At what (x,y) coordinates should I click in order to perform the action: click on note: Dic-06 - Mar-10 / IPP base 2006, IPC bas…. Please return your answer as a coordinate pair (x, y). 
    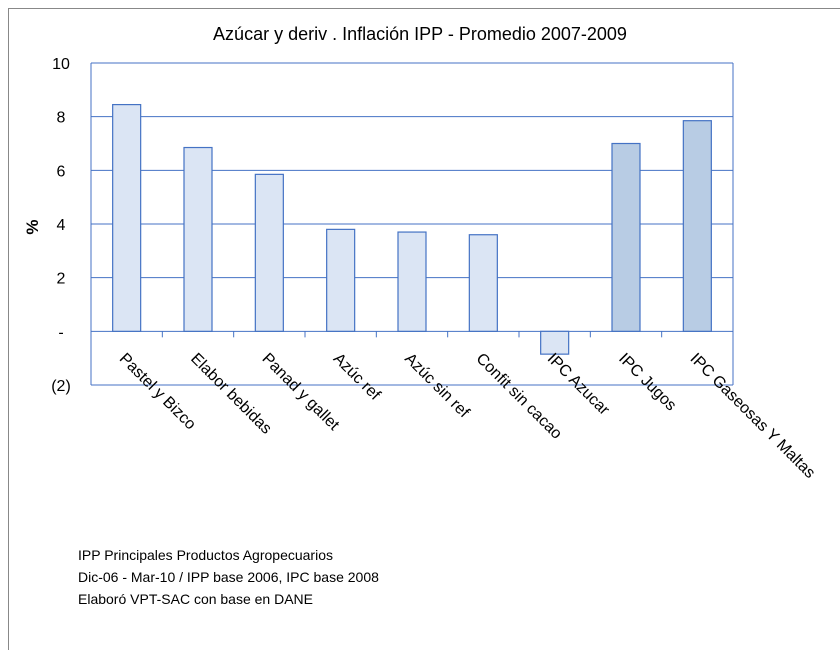
    Looking at the image, I should click on (228, 577).